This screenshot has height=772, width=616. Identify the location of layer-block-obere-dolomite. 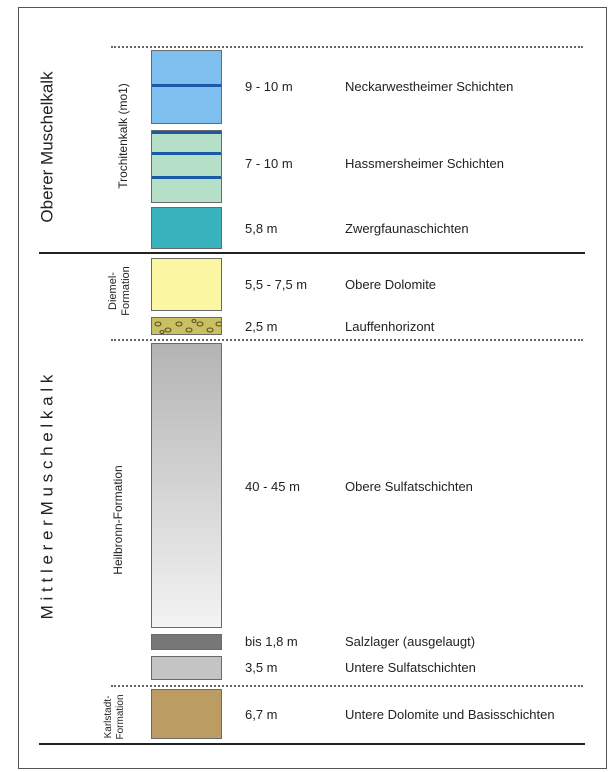
(186, 284).